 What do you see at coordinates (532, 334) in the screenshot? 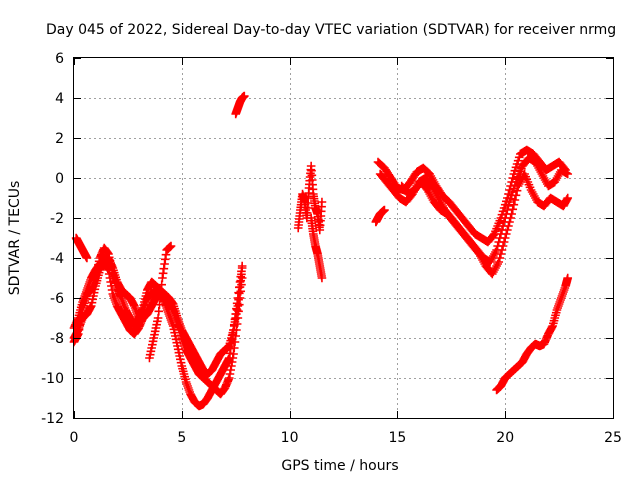
I see `series-track-m` at bounding box center [532, 334].